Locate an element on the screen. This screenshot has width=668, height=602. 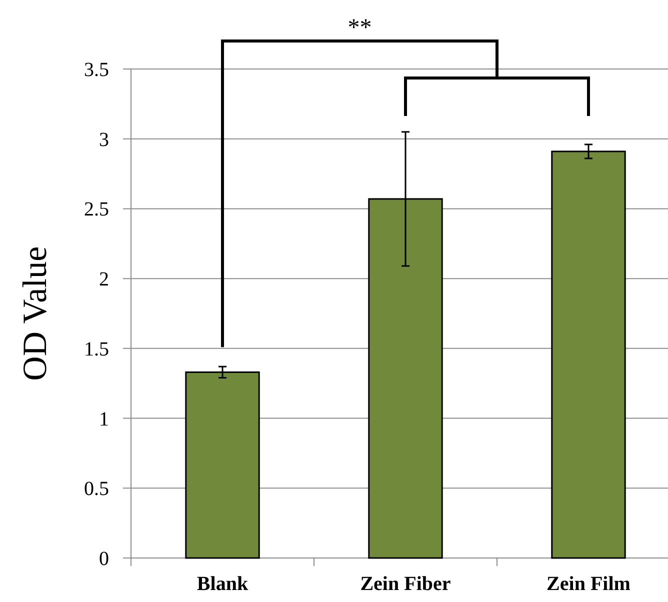
y-tick-label: 0.5 is located at coordinates (96, 489).